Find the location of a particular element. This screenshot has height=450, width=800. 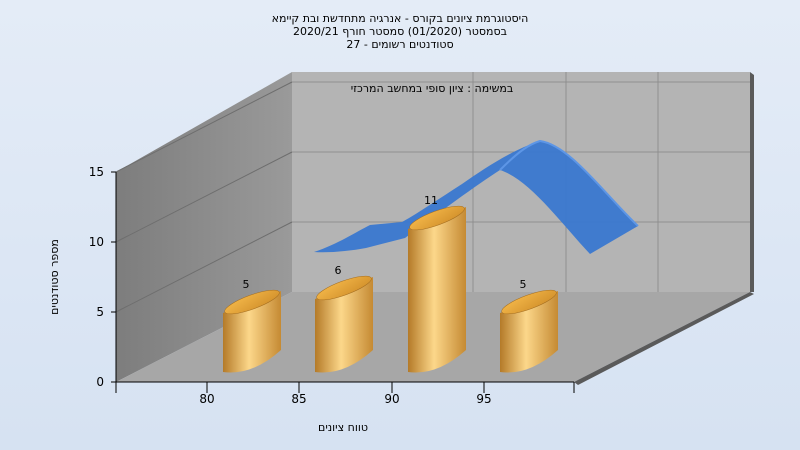

bar-value-label: 6 is located at coordinates (338, 270).